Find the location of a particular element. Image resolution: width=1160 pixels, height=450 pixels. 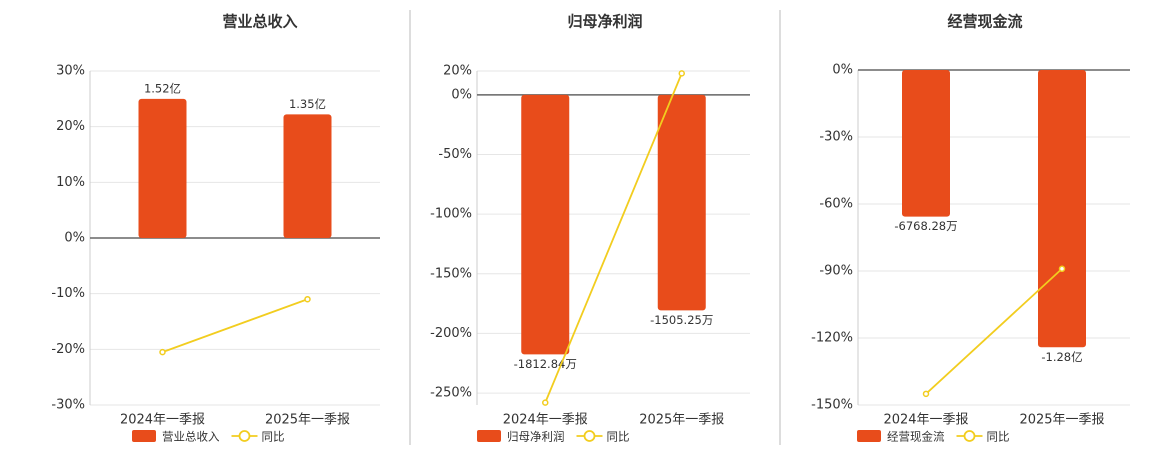

y-tick-label: -20% is located at coordinates (68, 349).